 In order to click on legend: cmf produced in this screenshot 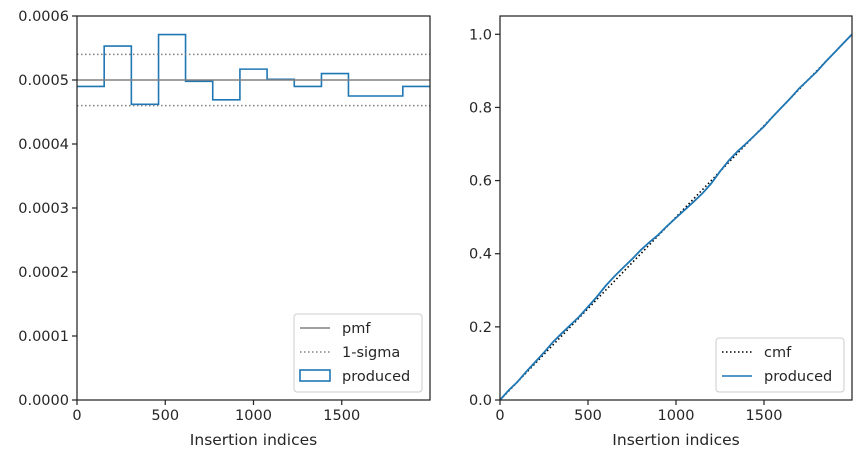, I will do `click(780, 365)`.